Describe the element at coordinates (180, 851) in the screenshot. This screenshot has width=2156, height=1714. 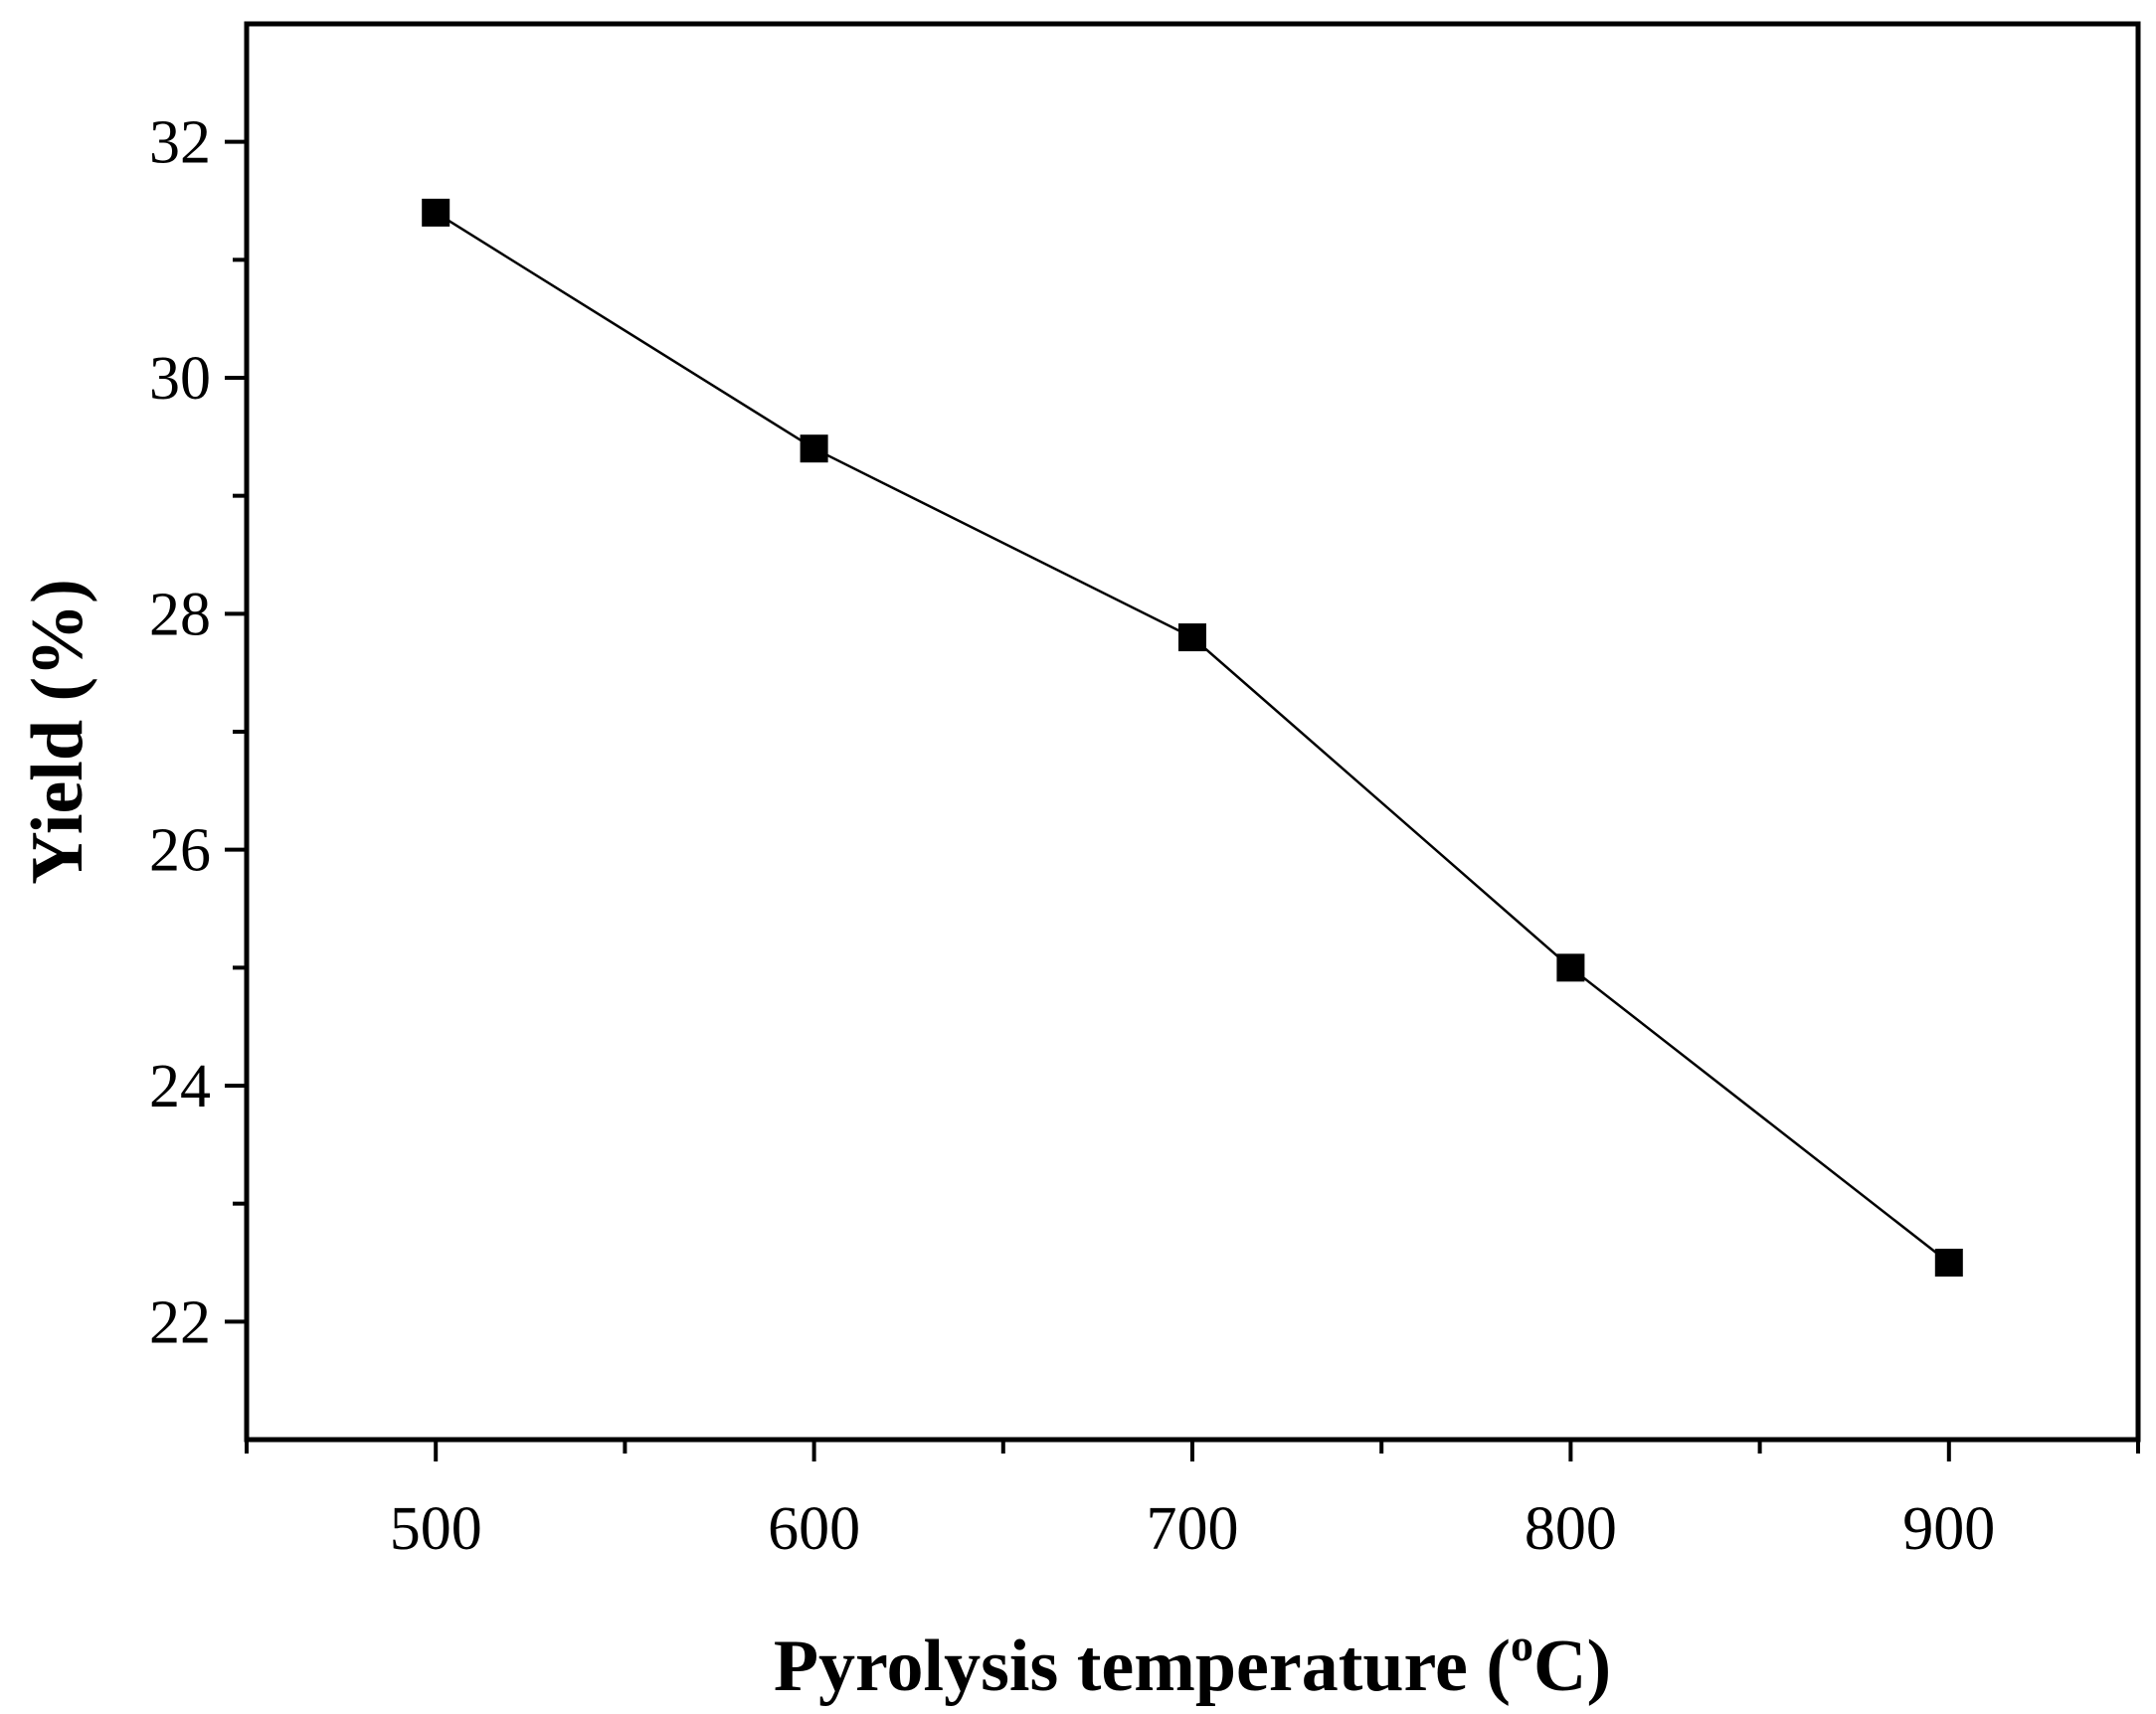
I see `y-tick-label: 26` at that location.